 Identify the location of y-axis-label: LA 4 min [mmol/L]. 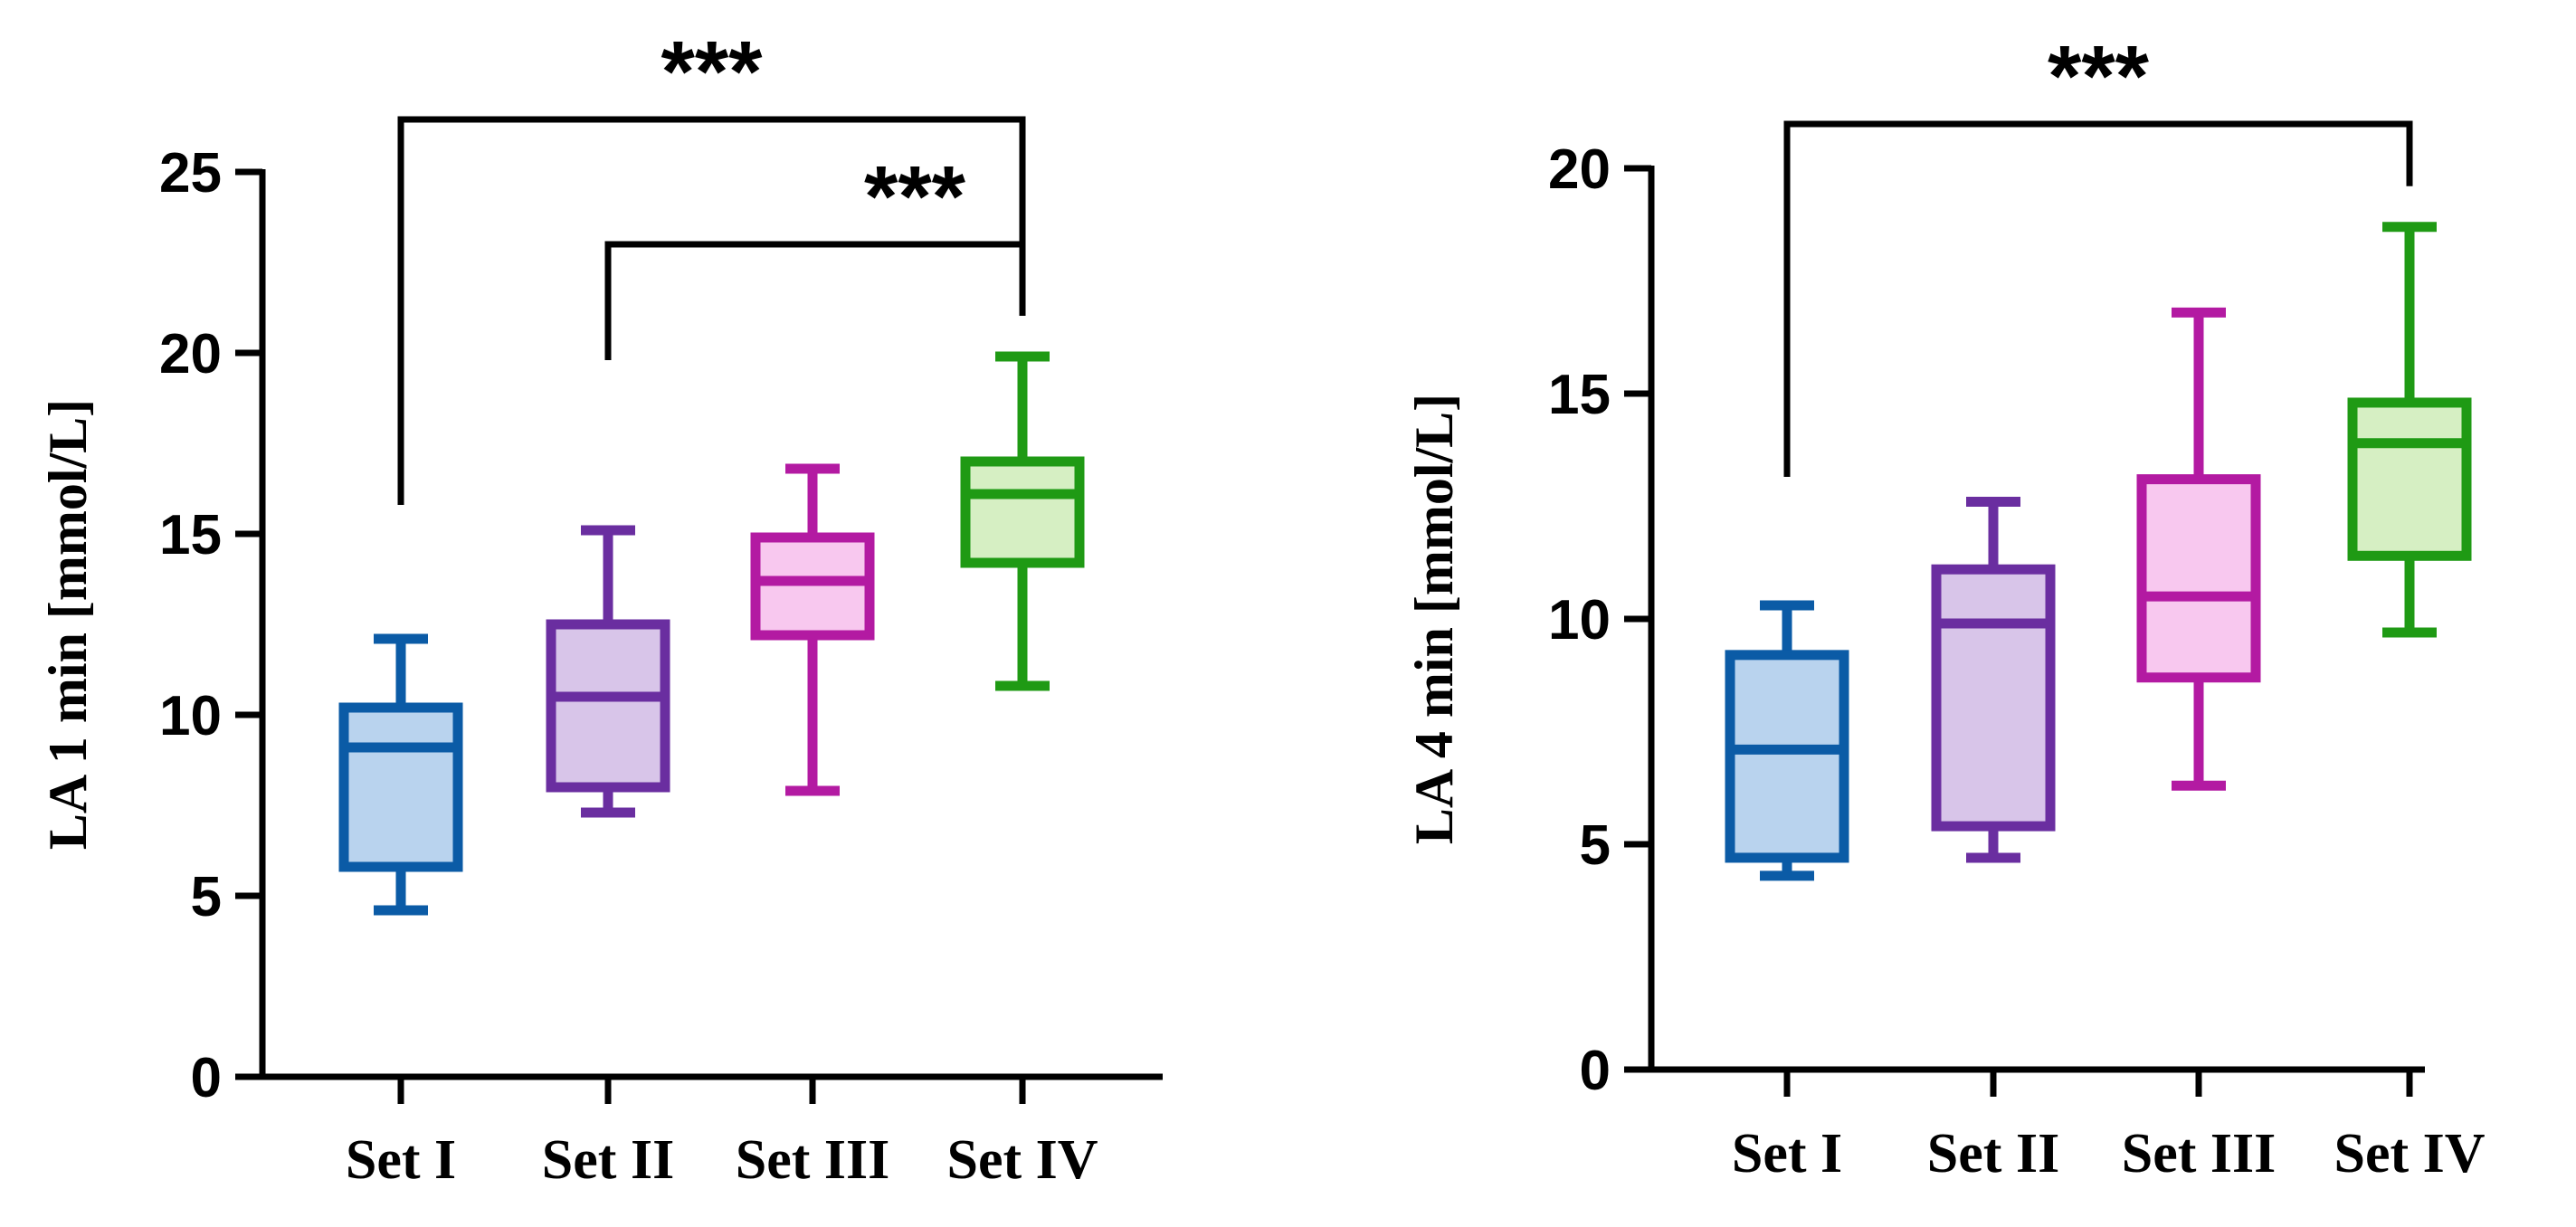
(1434, 619).